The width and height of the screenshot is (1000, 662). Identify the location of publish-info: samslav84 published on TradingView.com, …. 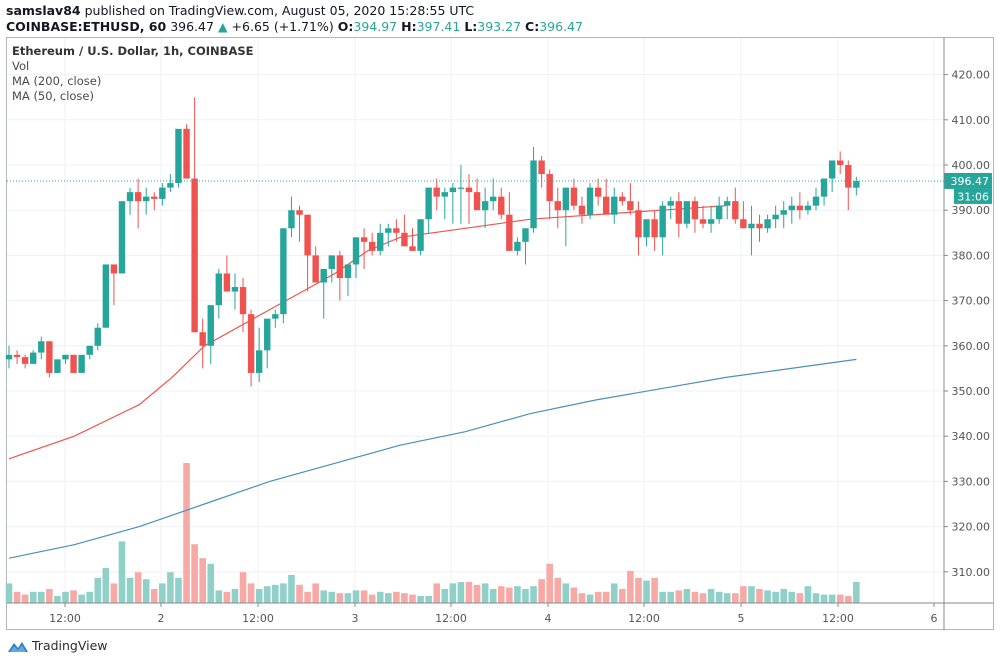
(240, 10).